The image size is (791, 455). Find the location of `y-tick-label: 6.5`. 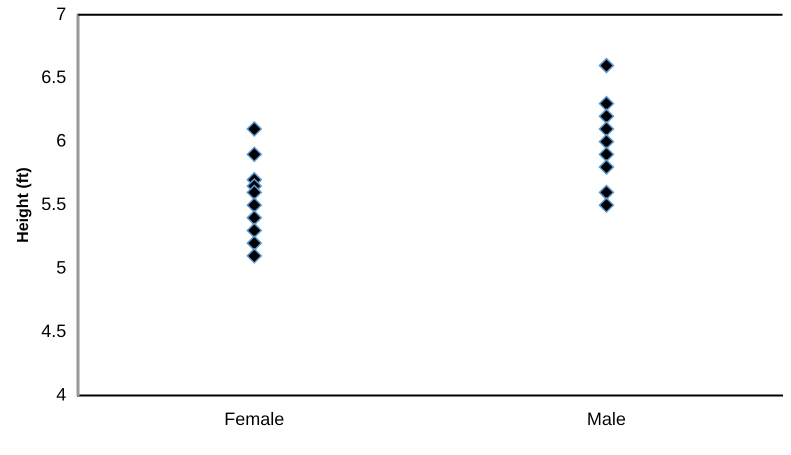

y-tick-label: 6.5 is located at coordinates (53, 77).